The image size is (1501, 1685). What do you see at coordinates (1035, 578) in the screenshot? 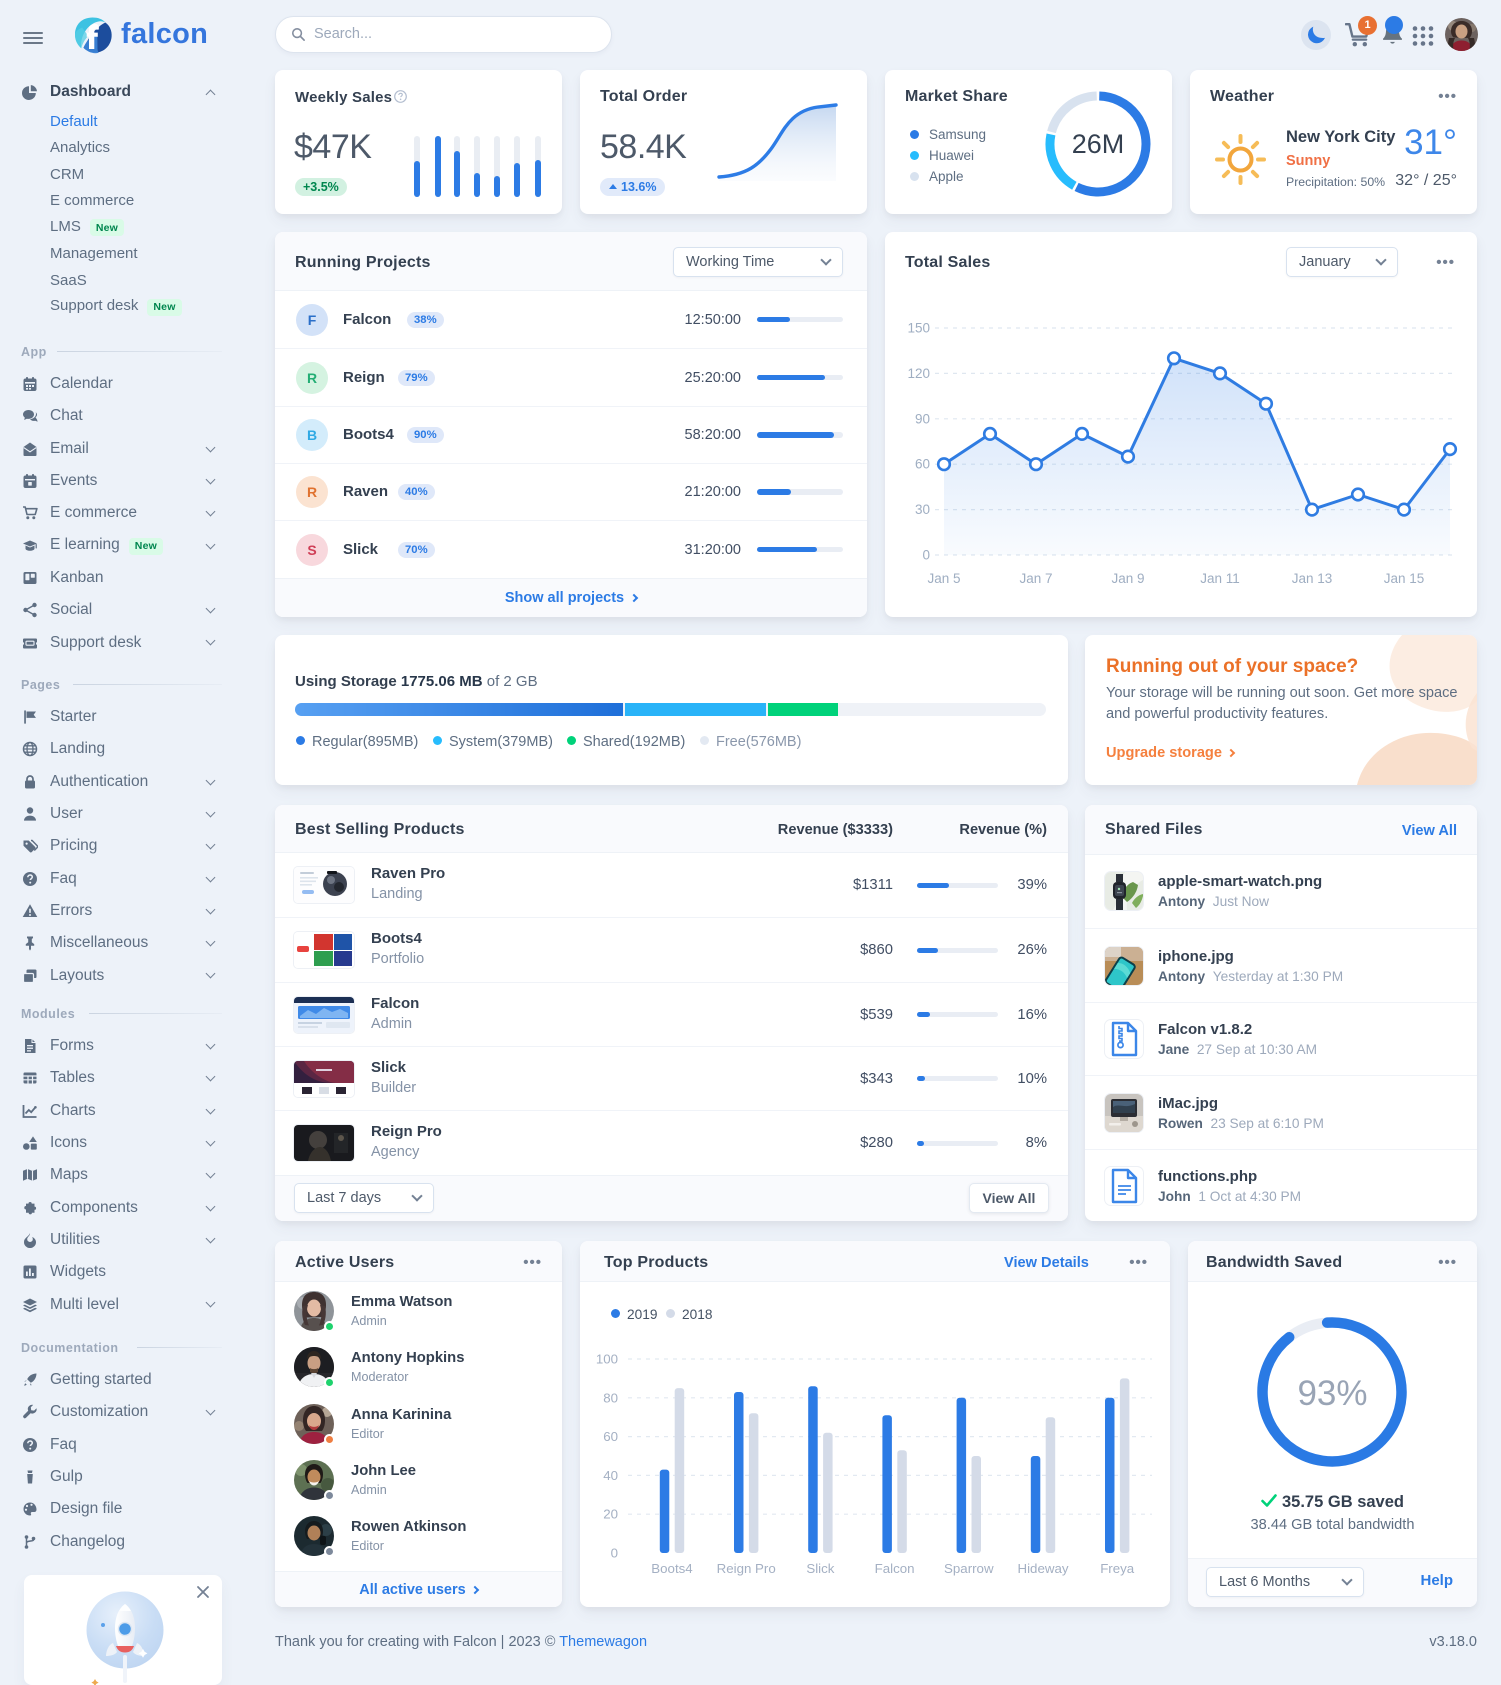
I see `svg-text: Jan 7` at bounding box center [1035, 578].